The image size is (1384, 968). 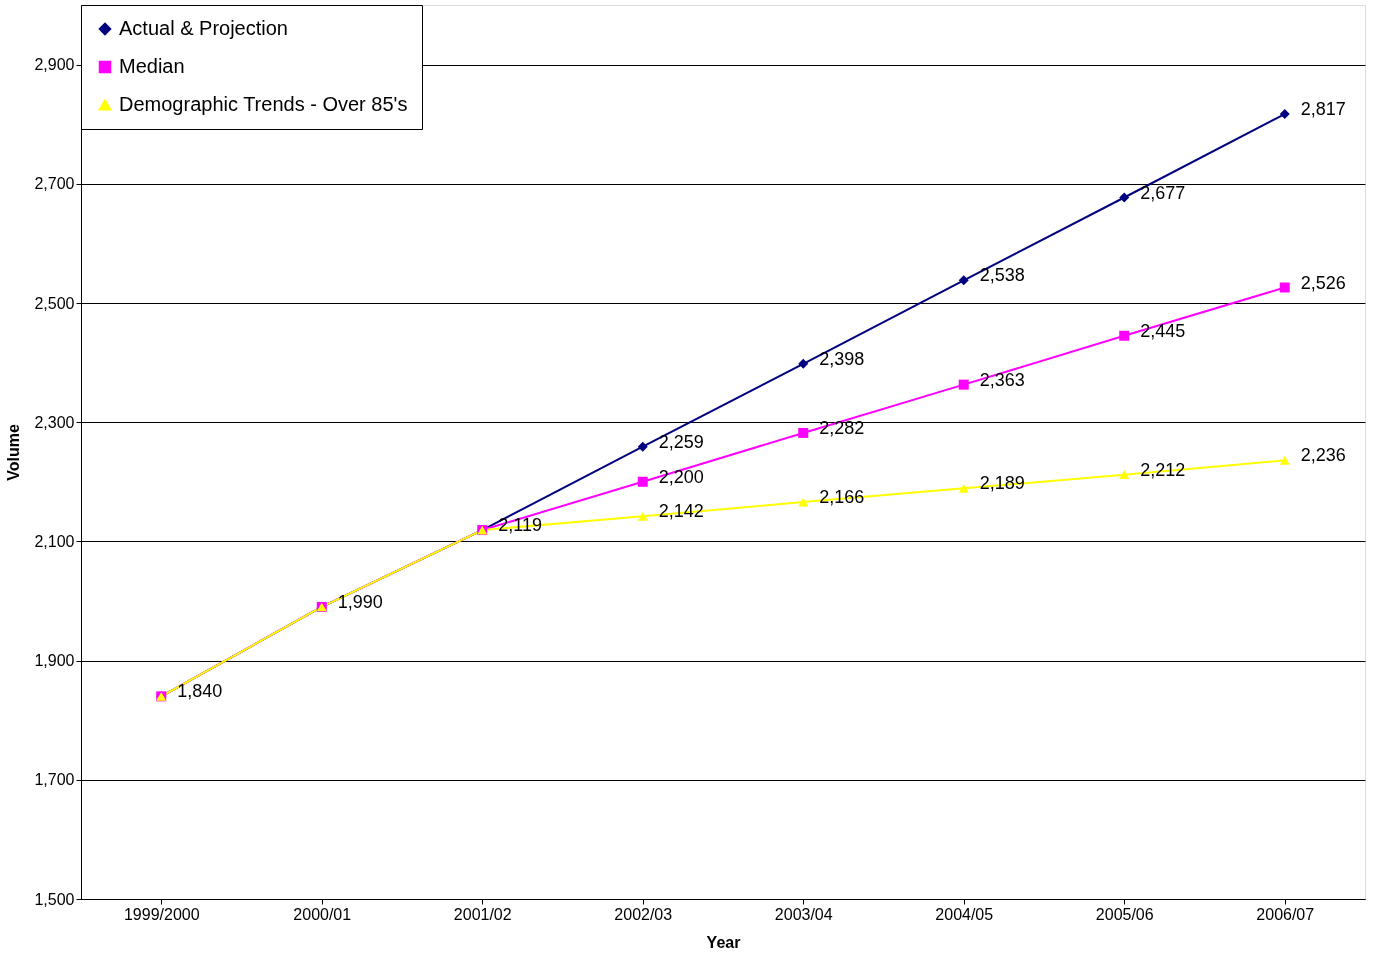 What do you see at coordinates (482, 914) in the screenshot?
I see `x-tick-label: 2001/02` at bounding box center [482, 914].